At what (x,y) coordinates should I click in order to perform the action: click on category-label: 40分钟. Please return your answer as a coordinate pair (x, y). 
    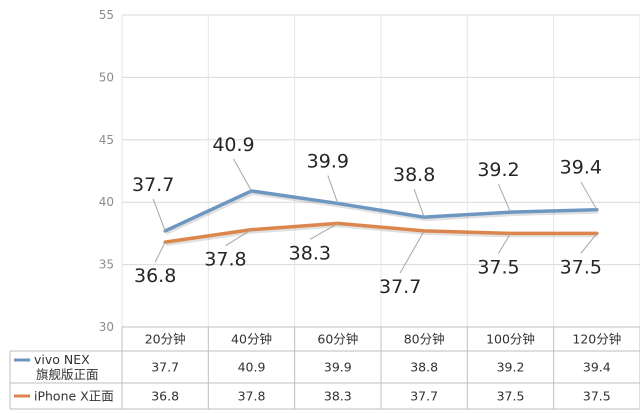
    Looking at the image, I should click on (251, 339).